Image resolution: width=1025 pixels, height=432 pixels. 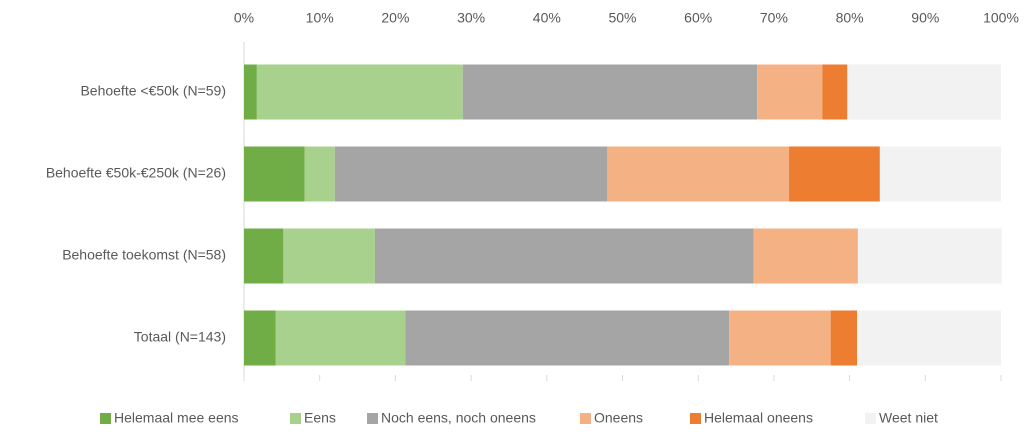 What do you see at coordinates (180, 337) in the screenshot?
I see `y-tick-label: Totaal (N=143)` at bounding box center [180, 337].